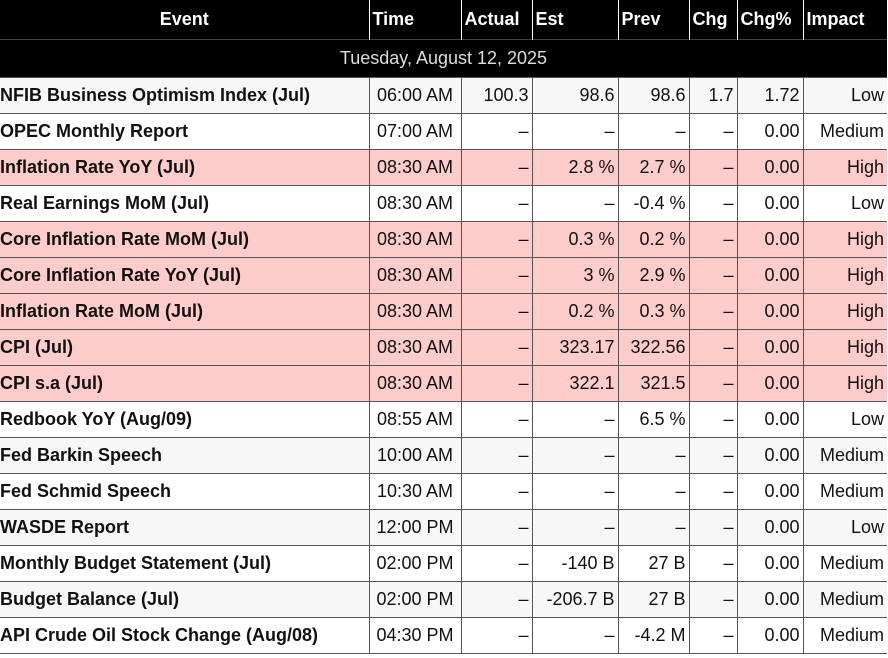 The image size is (888, 658). I want to click on previous-cell: -4.2 M, so click(653, 635).